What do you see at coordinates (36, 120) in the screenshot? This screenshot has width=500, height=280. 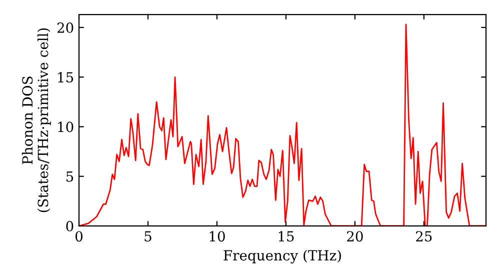 I see `y-axis-title: Phonon DOS (States/THz·primitive cell)` at bounding box center [36, 120].